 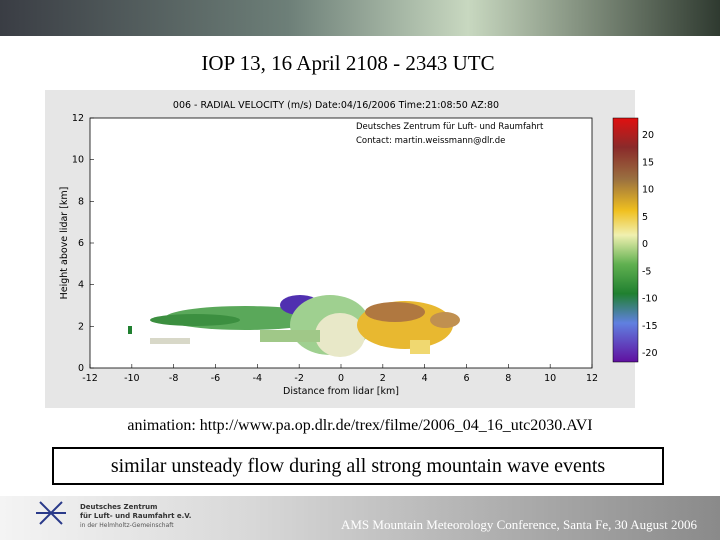 What do you see at coordinates (466, 378) in the screenshot?
I see `x-tick-label: 6` at bounding box center [466, 378].